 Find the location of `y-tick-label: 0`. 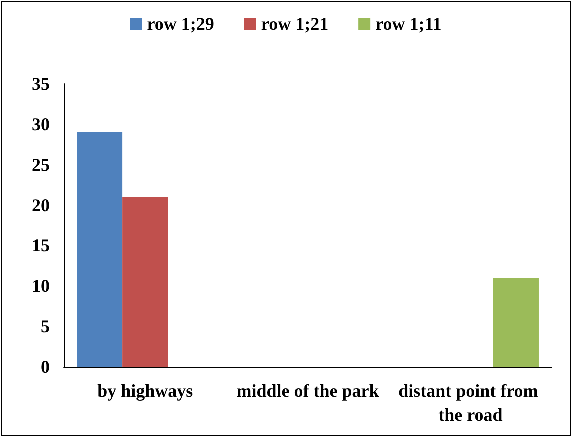

y-tick-label: 0 is located at coordinates (45, 367).